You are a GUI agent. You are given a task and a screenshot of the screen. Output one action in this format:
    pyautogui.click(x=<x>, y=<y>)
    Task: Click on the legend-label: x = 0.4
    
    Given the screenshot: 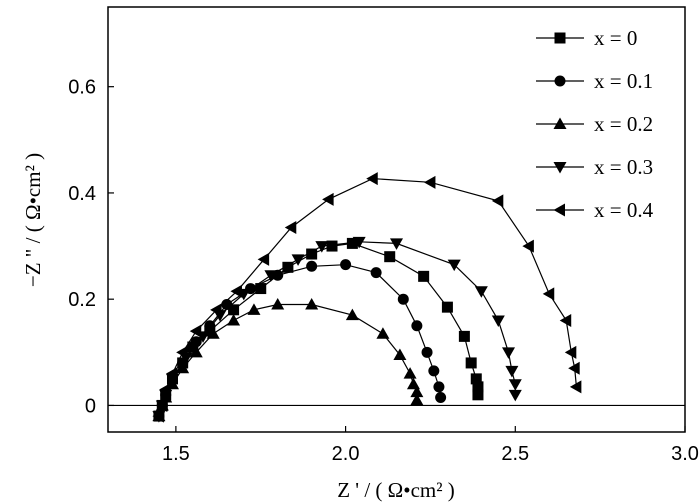 What is the action you would take?
    pyautogui.click(x=624, y=210)
    